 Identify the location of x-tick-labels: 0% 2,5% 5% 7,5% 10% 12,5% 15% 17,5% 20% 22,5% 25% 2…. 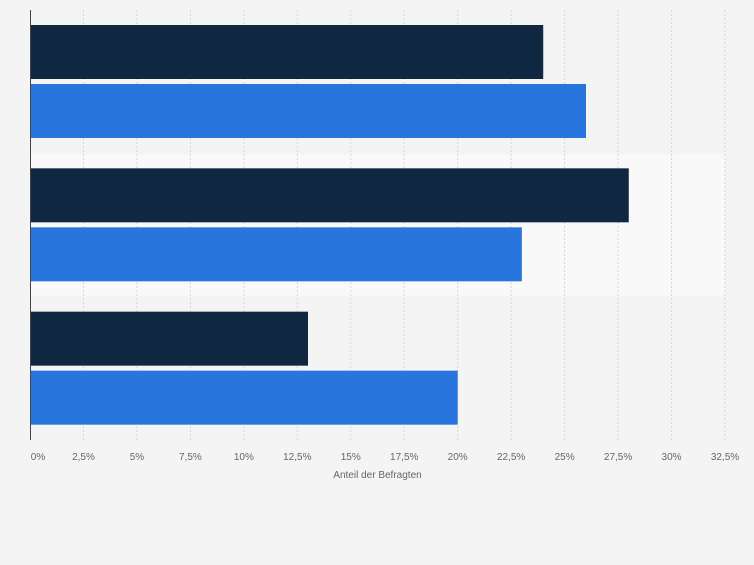
(385, 457).